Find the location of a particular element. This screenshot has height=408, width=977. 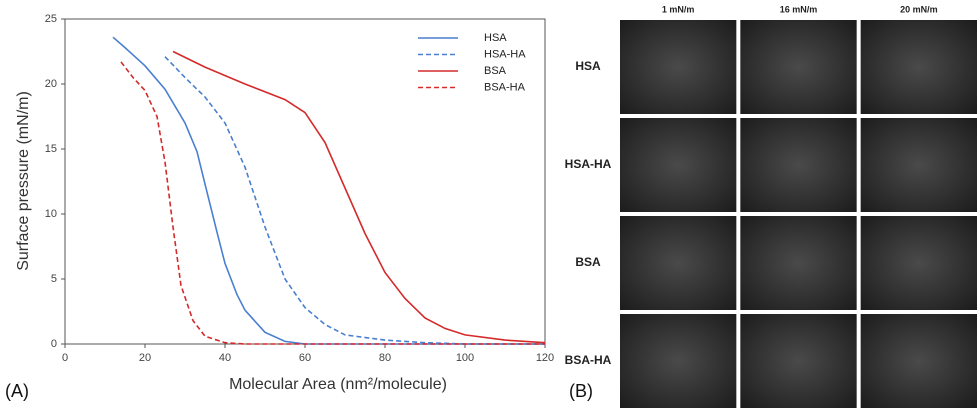

column-label: 16 mN/m is located at coordinates (799, 9).